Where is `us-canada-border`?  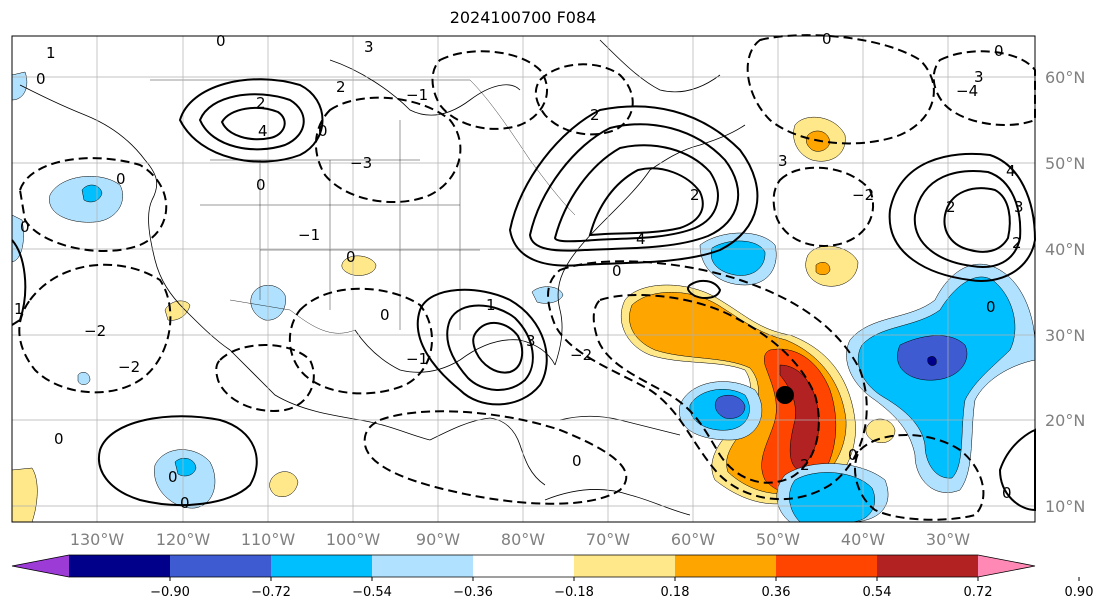
us-canada-border is located at coordinates (363, 147).